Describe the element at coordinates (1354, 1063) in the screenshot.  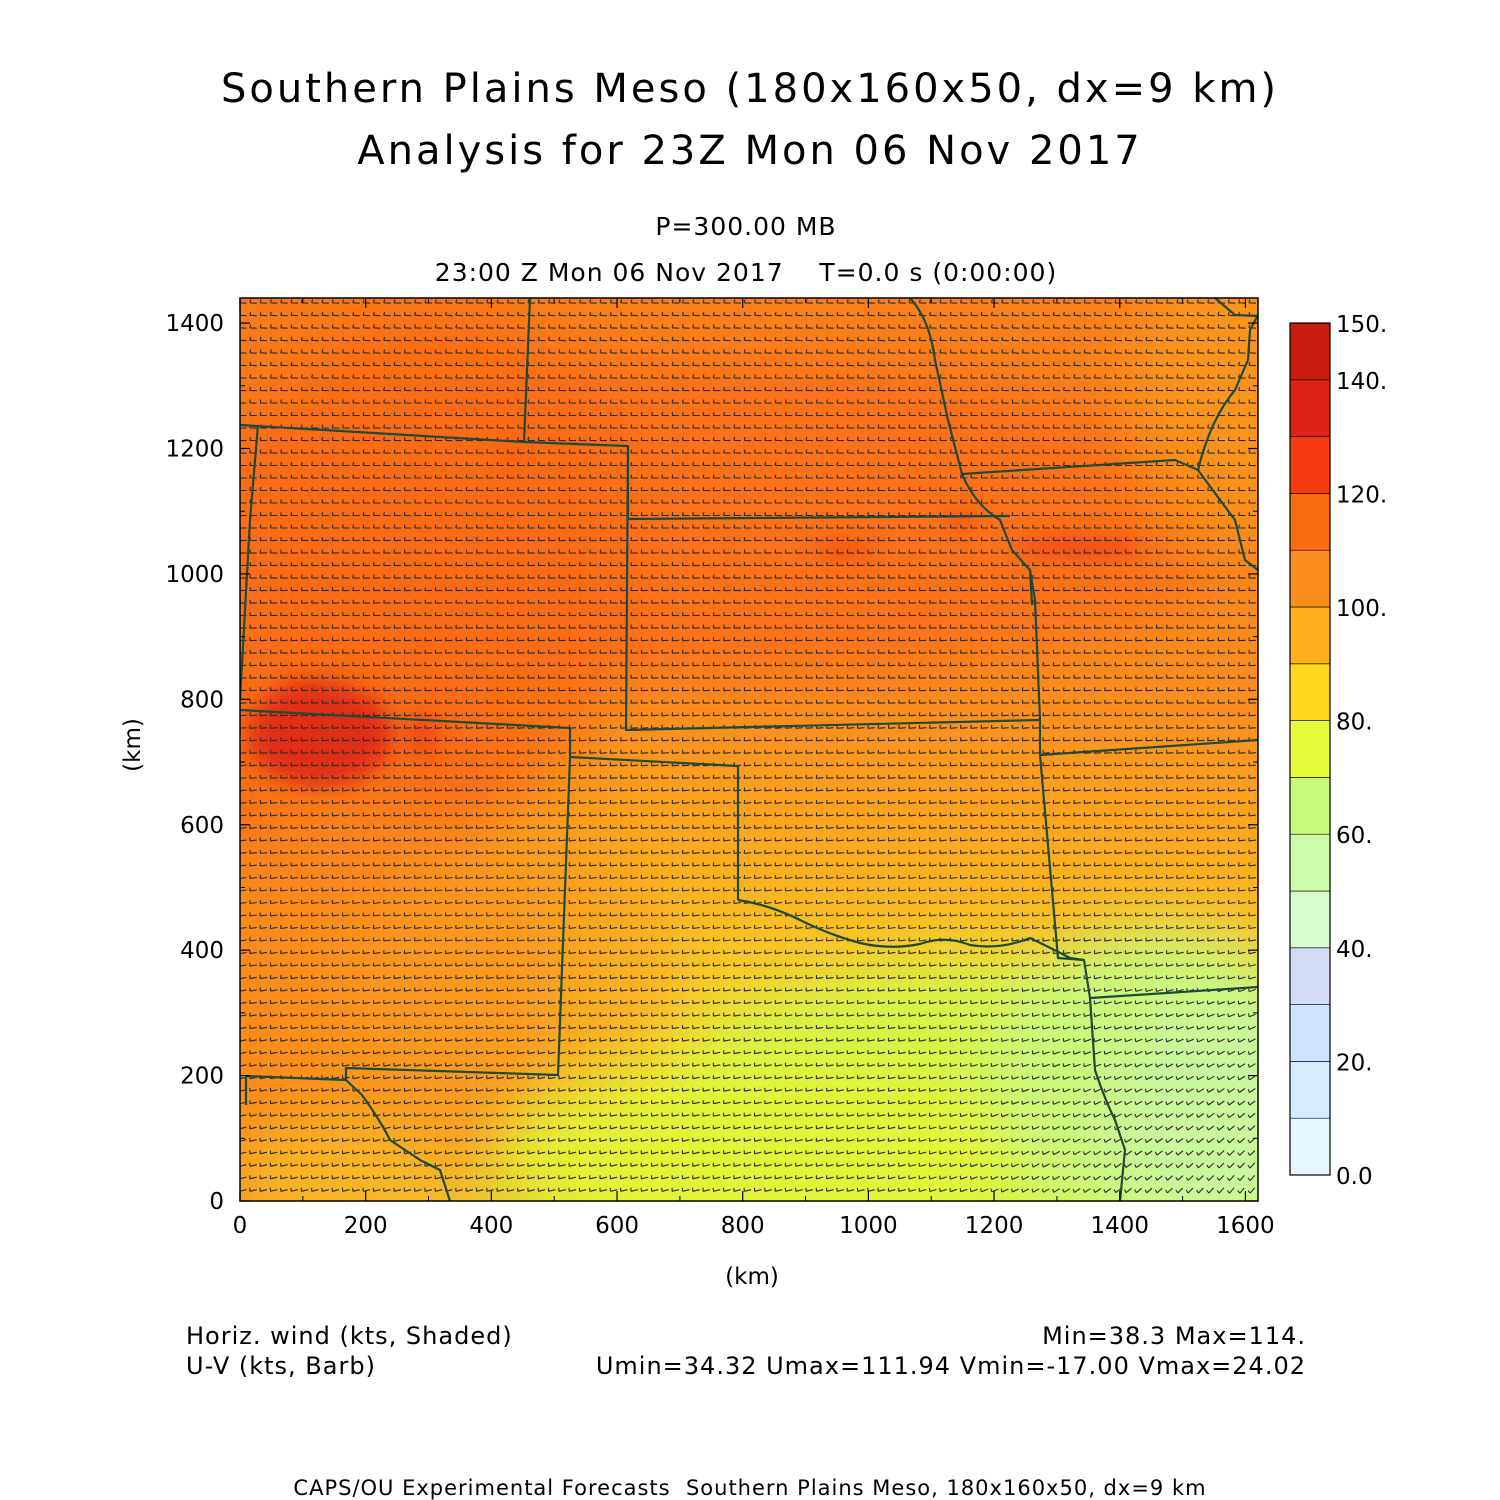
I see `colorbar-label: 20.` at that location.